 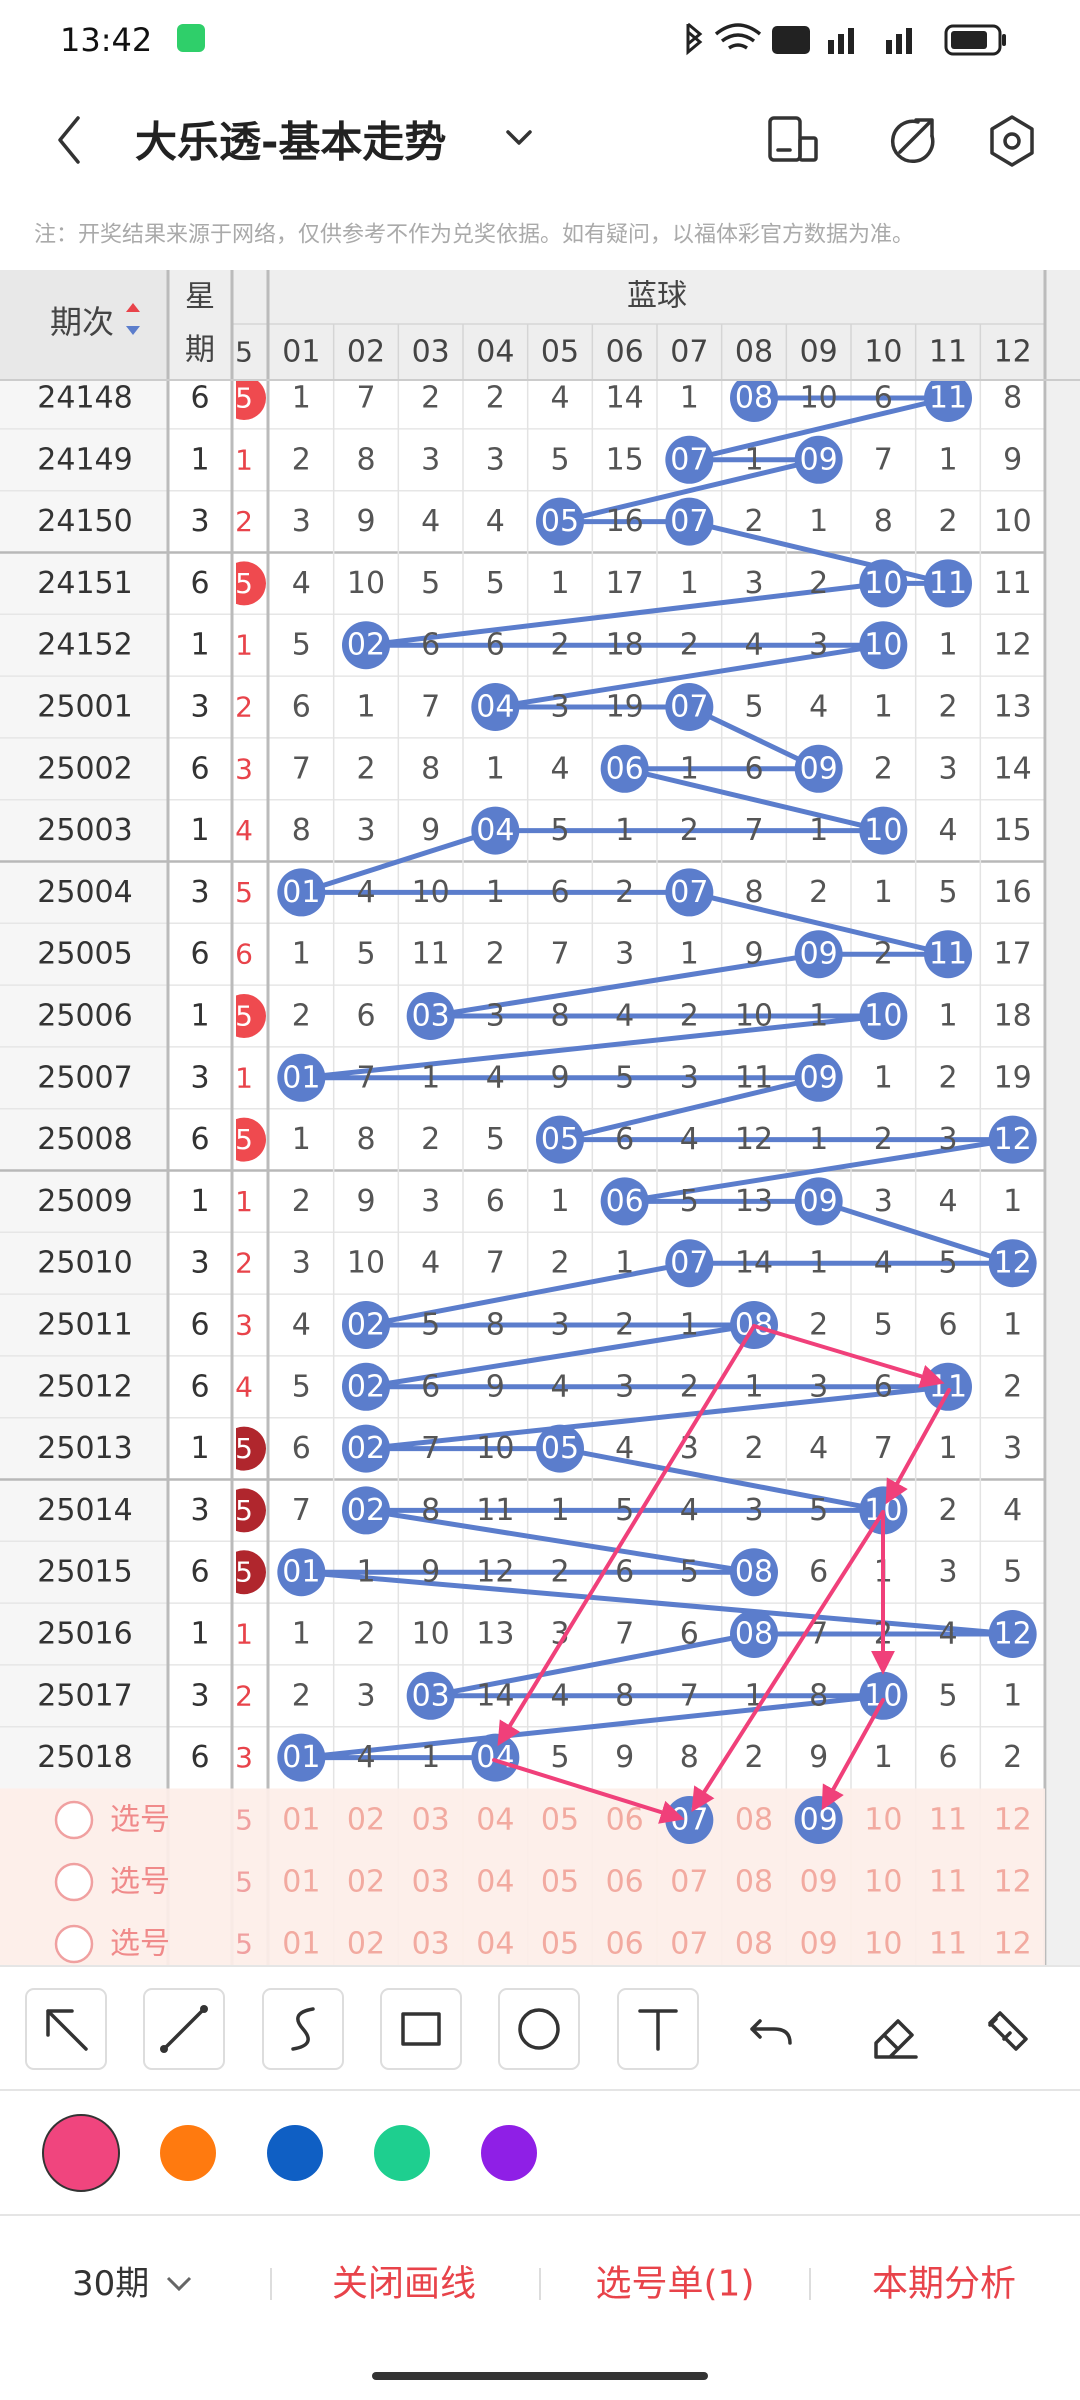 I want to click on period: 25003, so click(x=84, y=830).